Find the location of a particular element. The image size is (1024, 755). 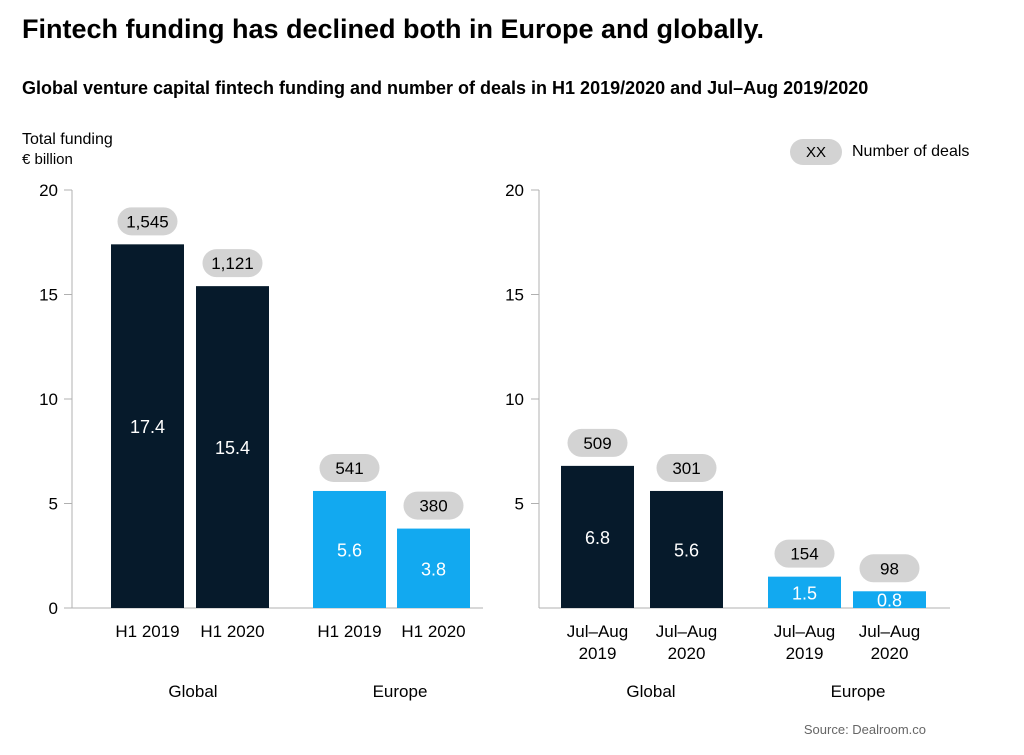

y-axis-label: Total funding is located at coordinates (67, 139).